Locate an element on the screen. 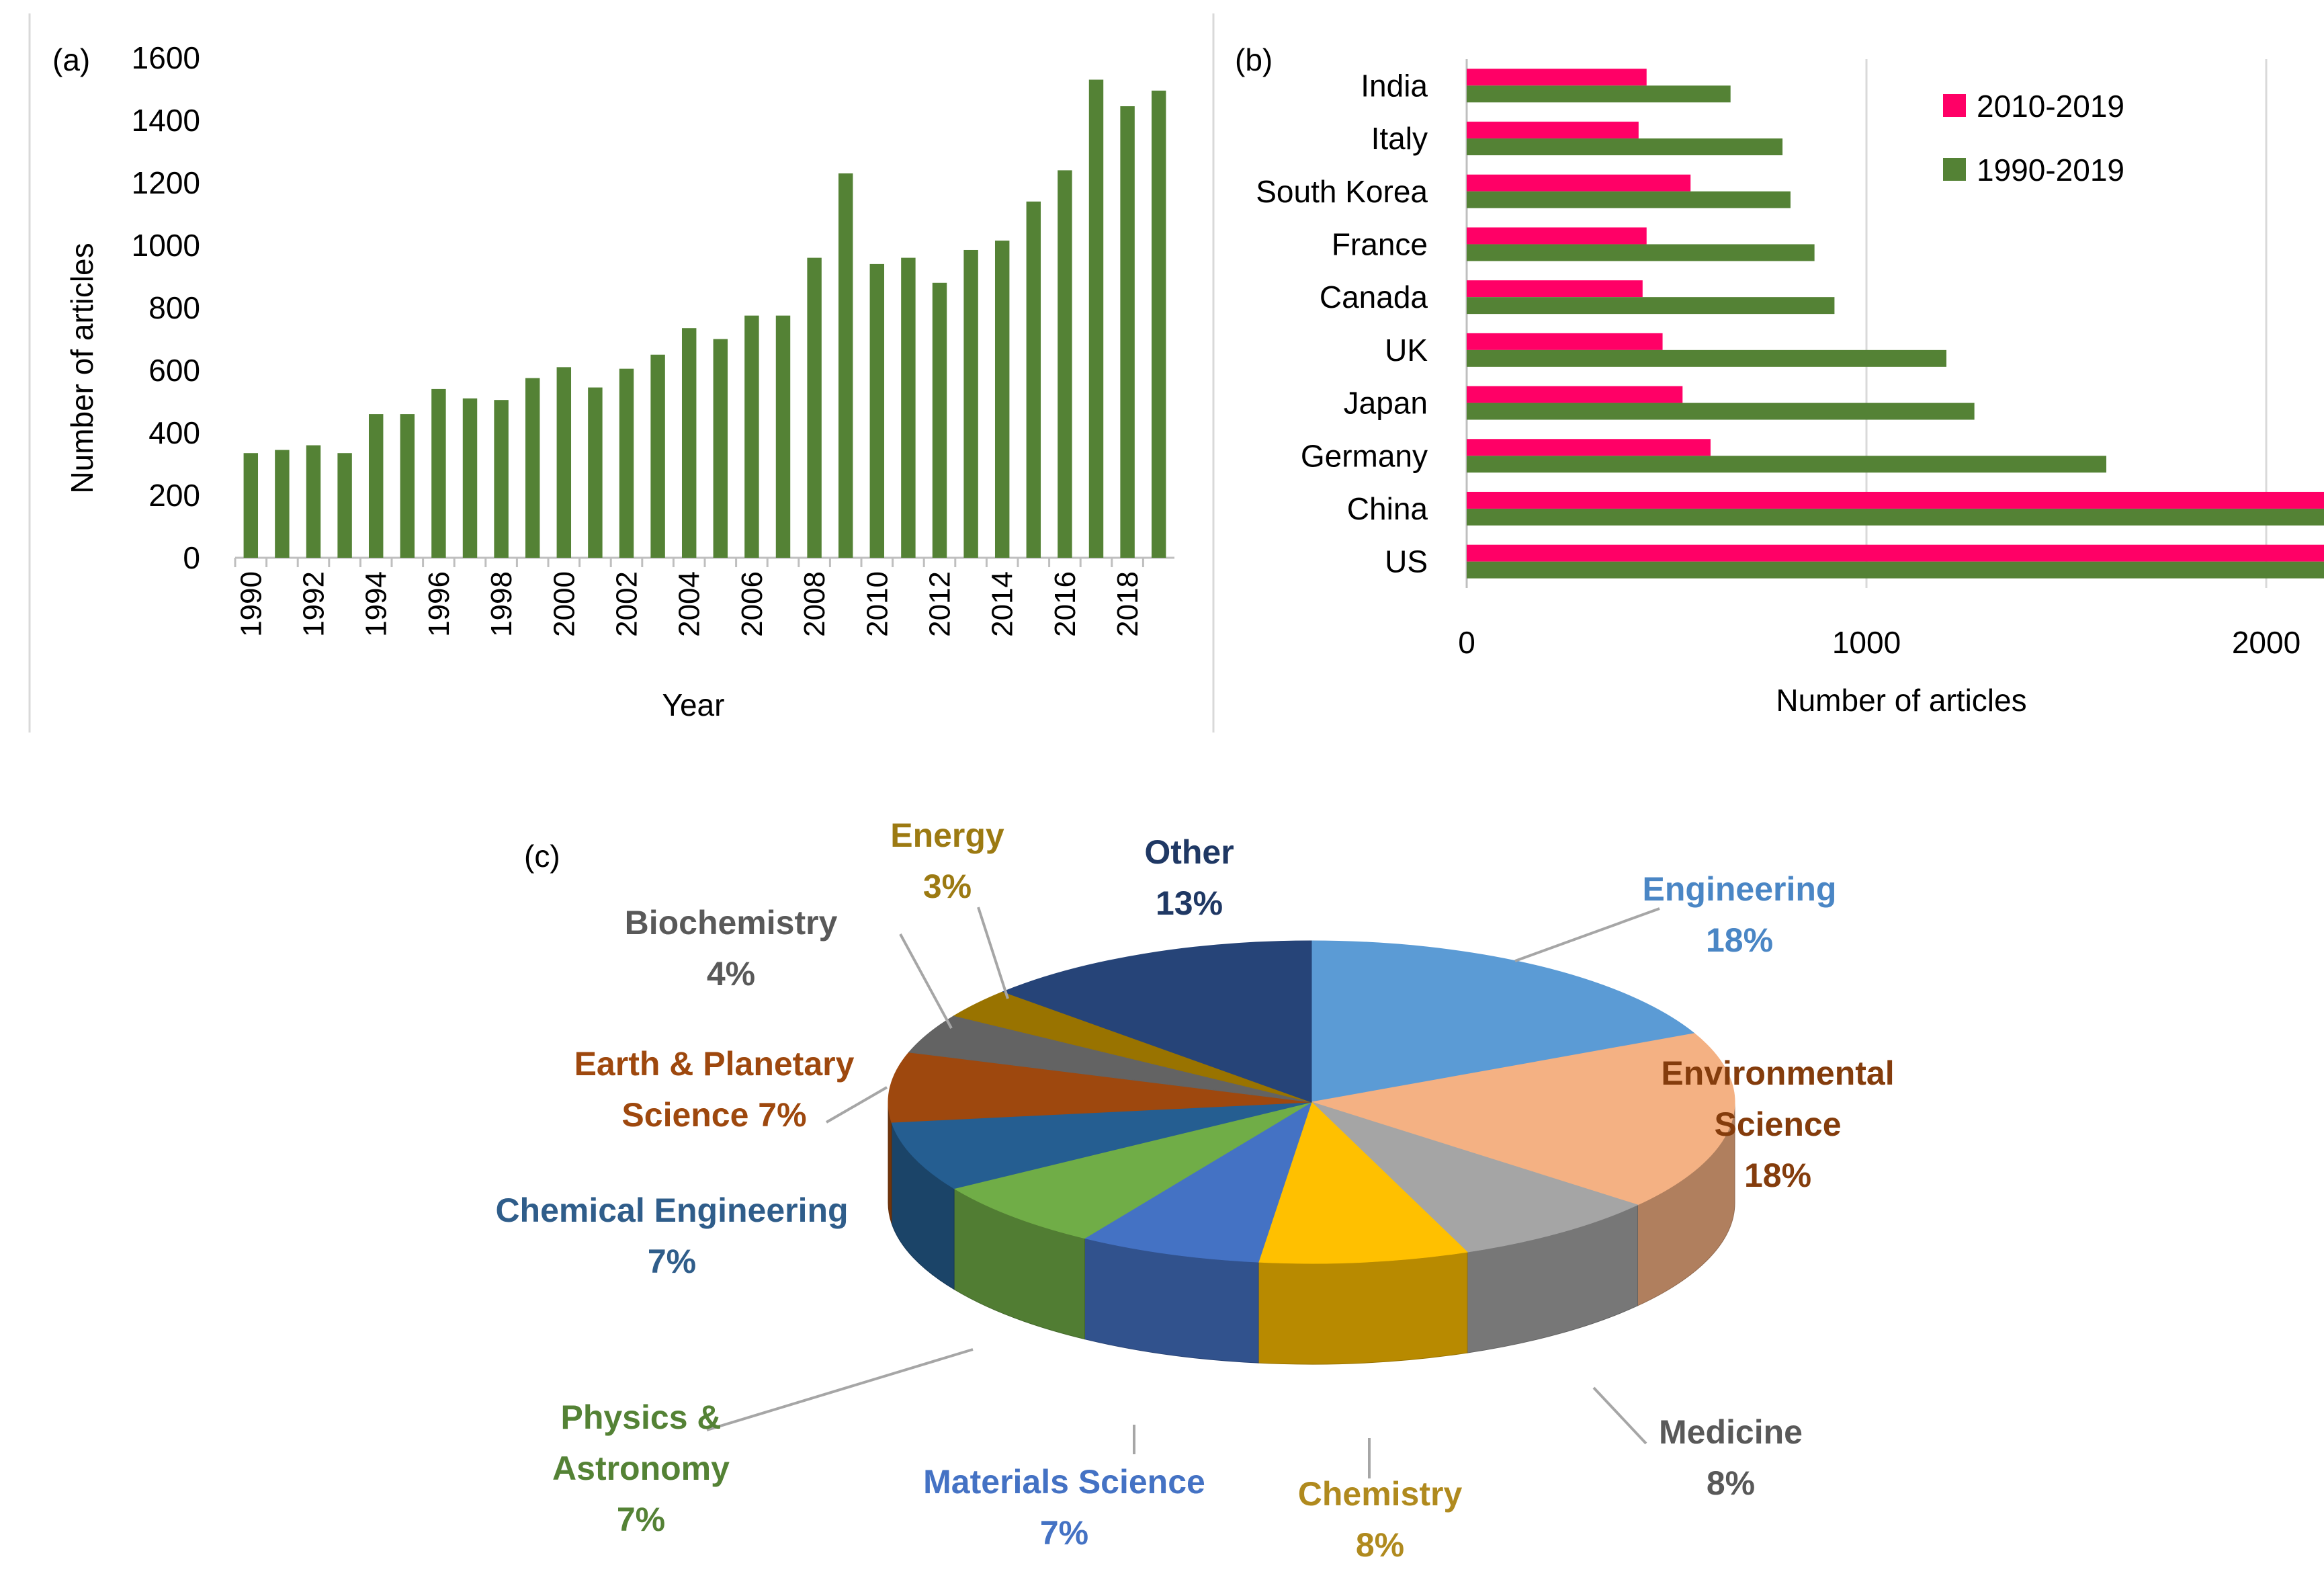 This screenshot has height=1590, width=2324. pie-slice-Chemical Engineering is located at coordinates (1101, 1145).